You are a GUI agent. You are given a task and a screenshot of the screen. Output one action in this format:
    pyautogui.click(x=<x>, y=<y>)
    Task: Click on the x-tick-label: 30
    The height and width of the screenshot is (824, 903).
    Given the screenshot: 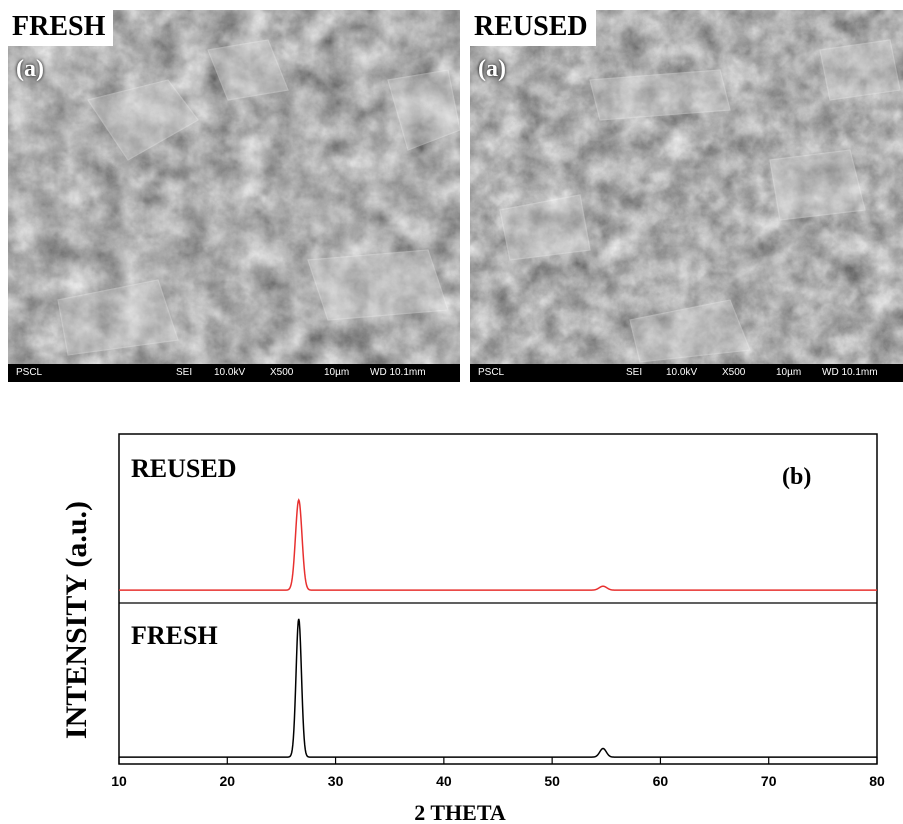 What is the action you would take?
    pyautogui.click(x=336, y=781)
    